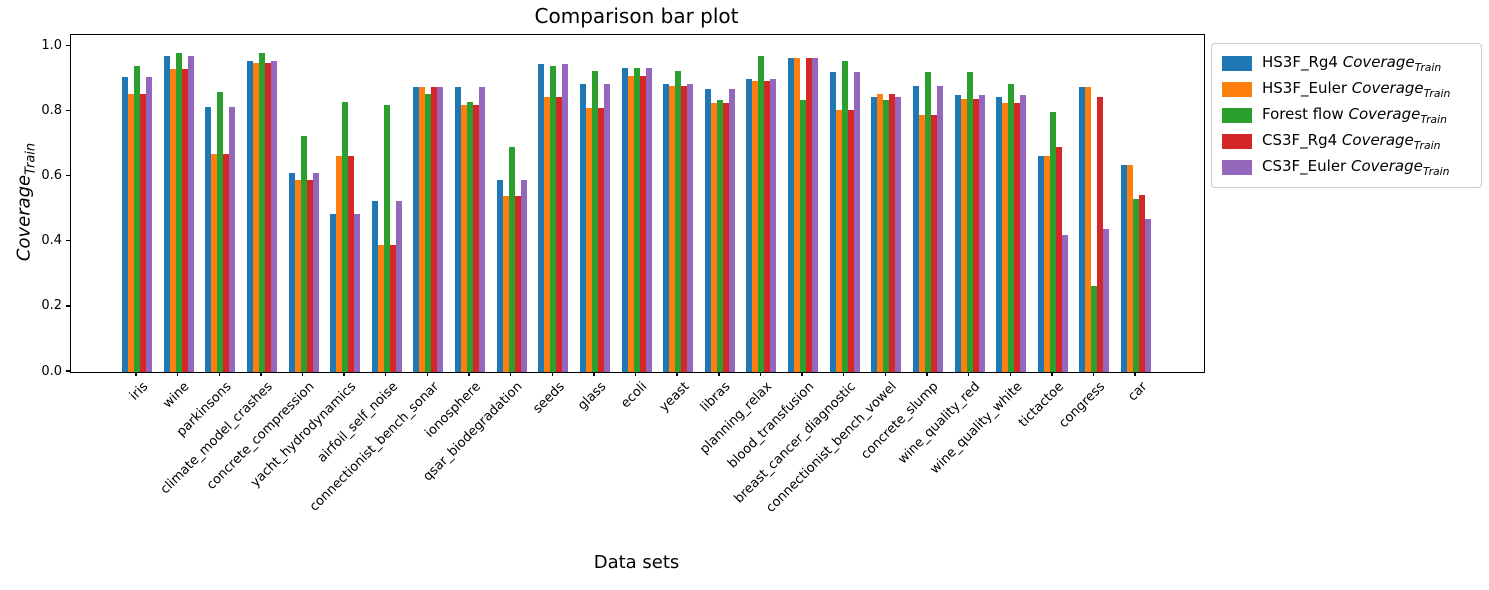  What do you see at coordinates (131, 232) in the screenshot?
I see `bar-HS3F_Euler-iris` at bounding box center [131, 232].